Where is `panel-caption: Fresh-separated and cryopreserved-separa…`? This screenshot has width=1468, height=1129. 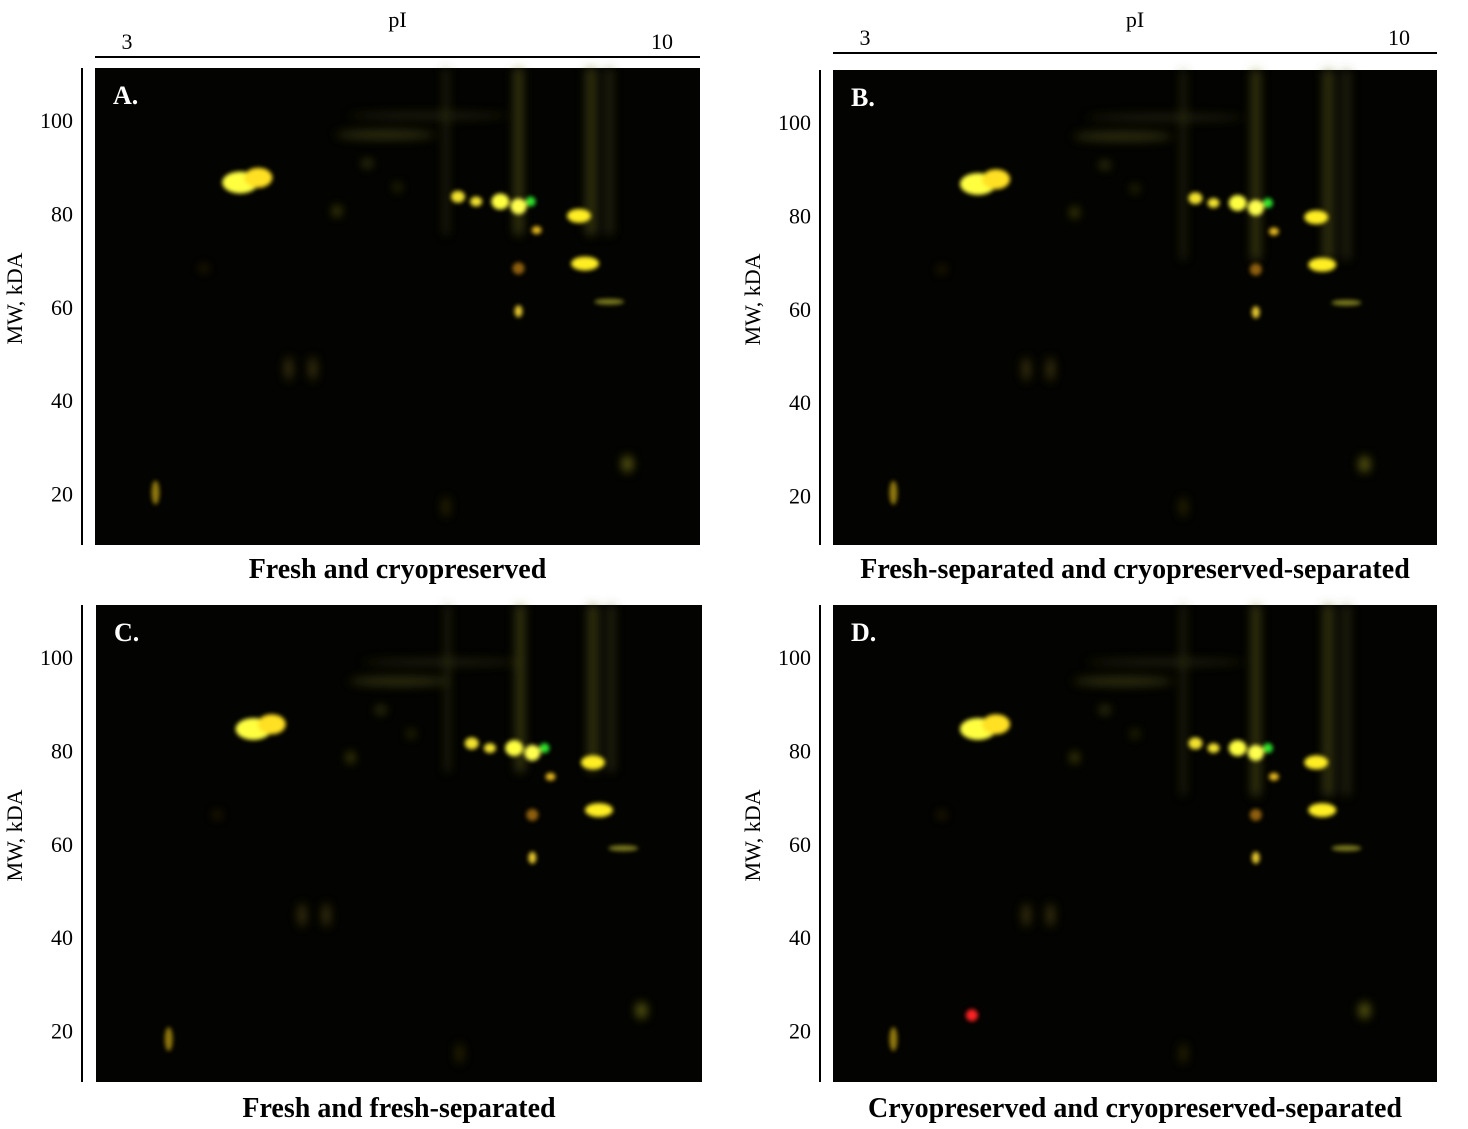 panel-caption: Fresh-separated and cryopreserved-separa… is located at coordinates (1135, 569).